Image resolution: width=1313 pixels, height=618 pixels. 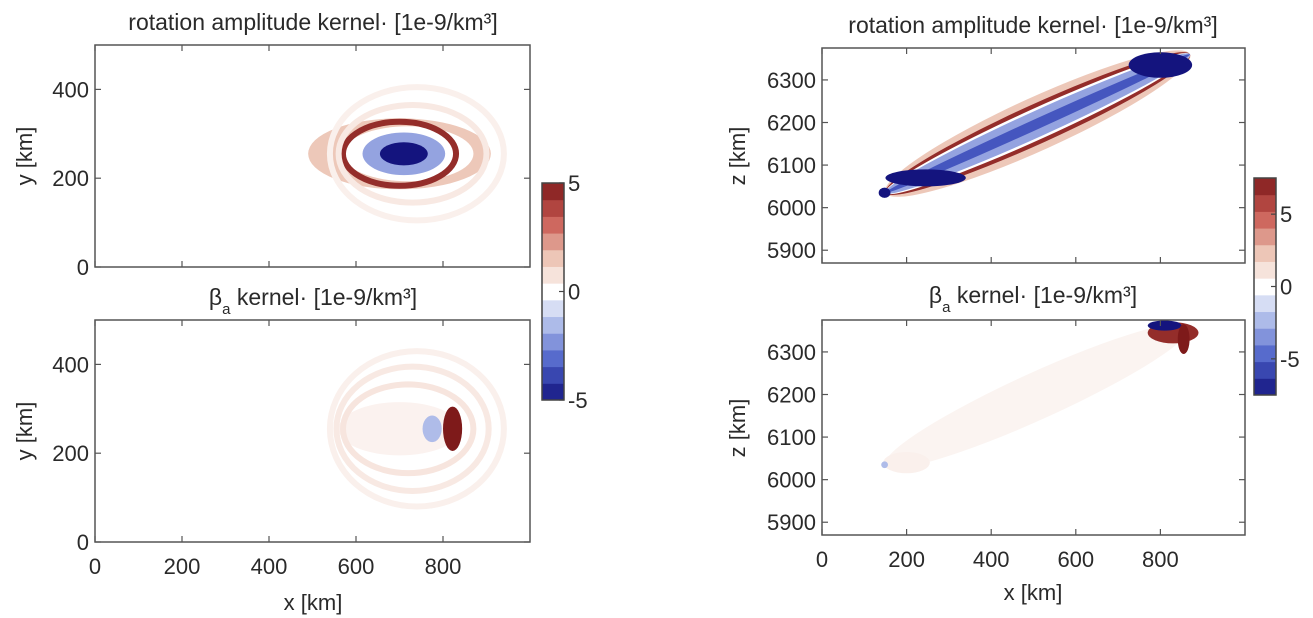 I want to click on panel-b-xtick-label: 0, so click(x=95, y=566).